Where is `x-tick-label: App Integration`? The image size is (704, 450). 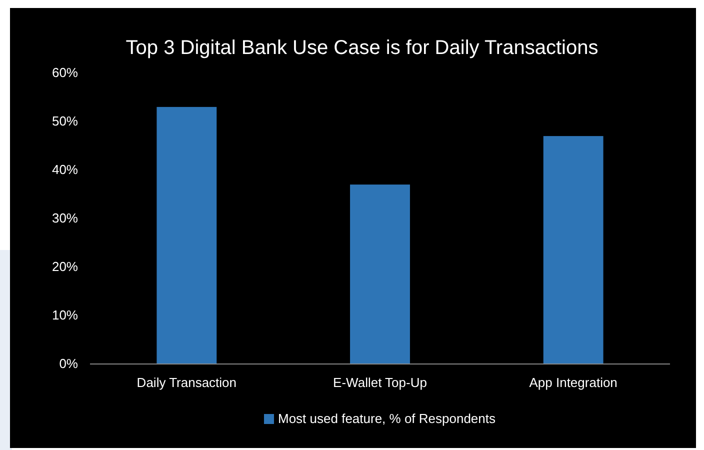
x-tick-label: App Integration is located at coordinates (573, 382).